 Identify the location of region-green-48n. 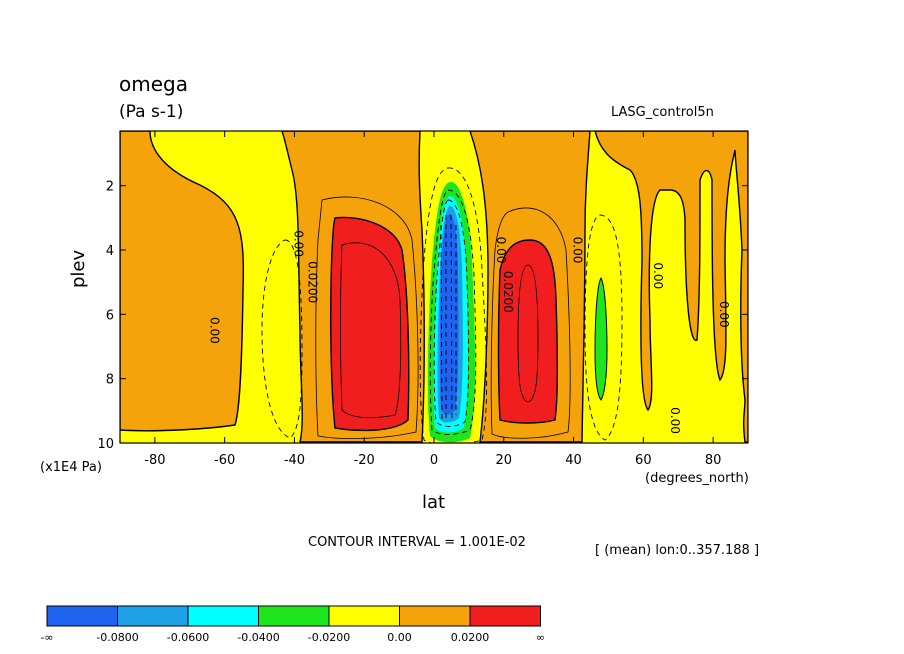
(601, 338).